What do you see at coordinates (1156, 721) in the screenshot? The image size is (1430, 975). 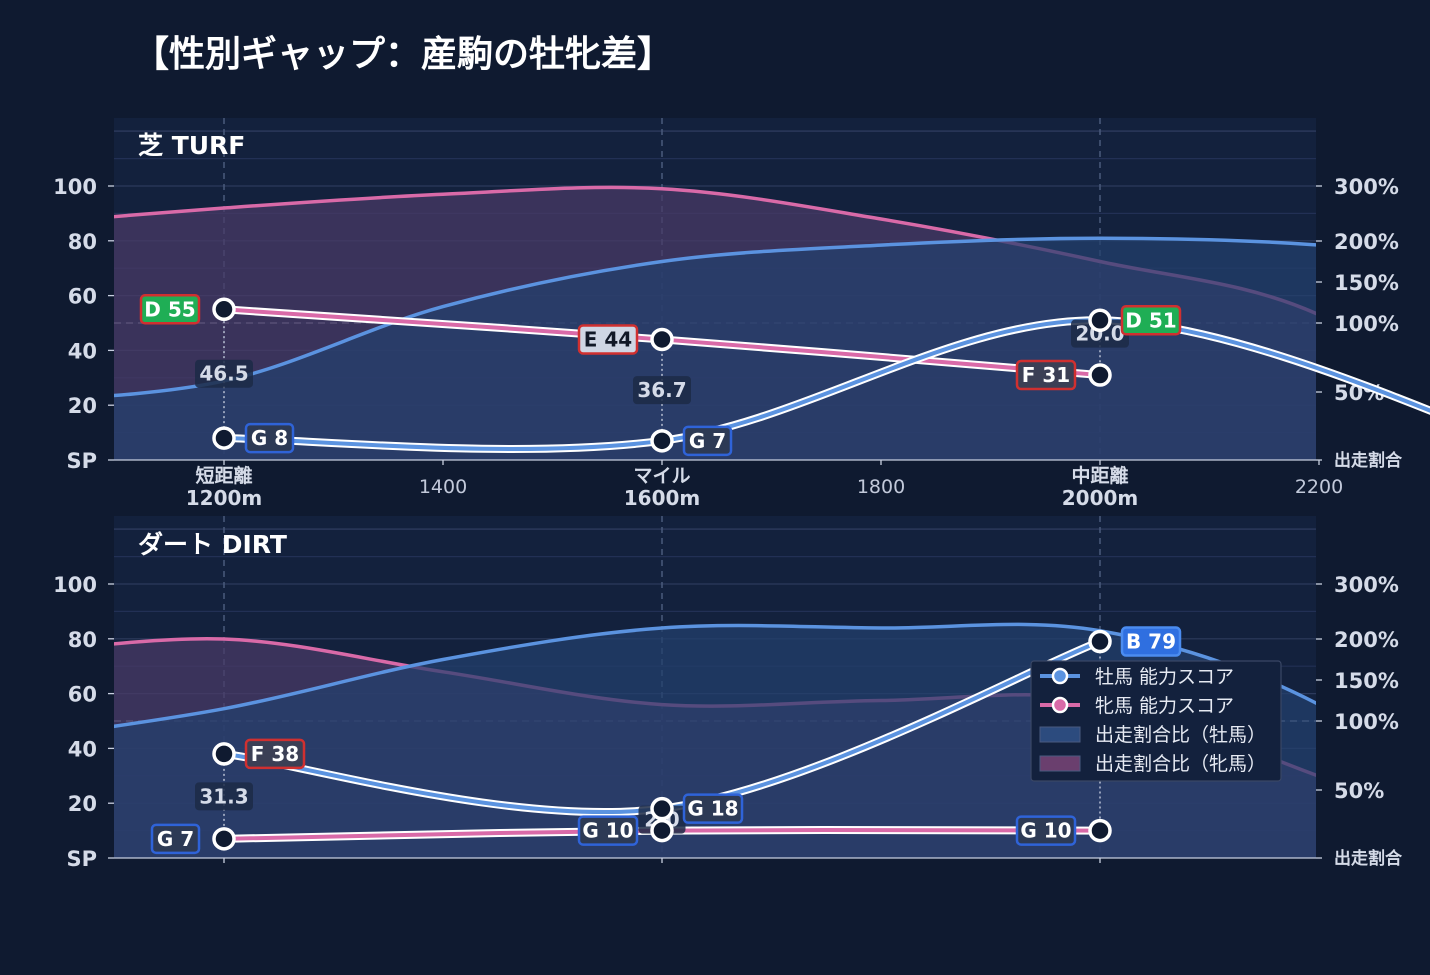 I see `legend-box` at bounding box center [1156, 721].